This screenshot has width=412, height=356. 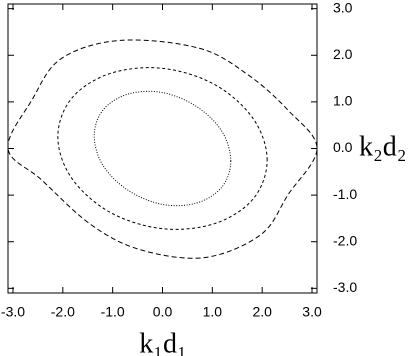 I want to click on x-tick-label: 3.0, so click(x=312, y=312).